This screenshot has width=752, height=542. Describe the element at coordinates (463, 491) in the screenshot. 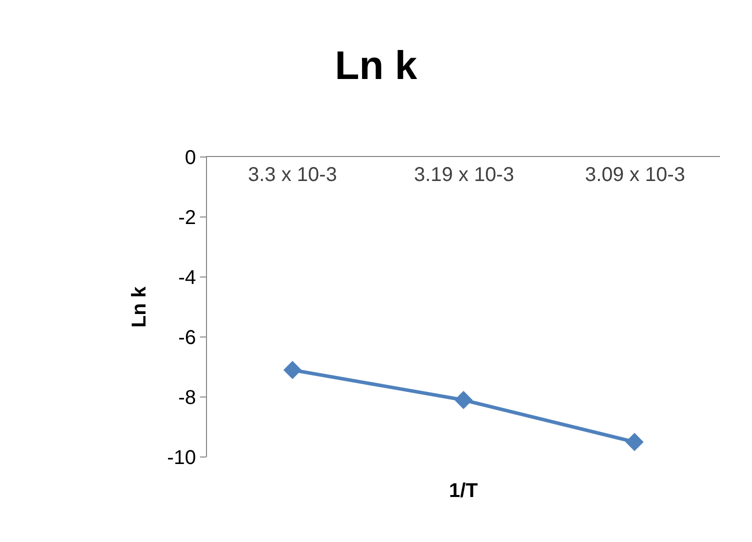

I see `x-axis-title: 1/T` at that location.